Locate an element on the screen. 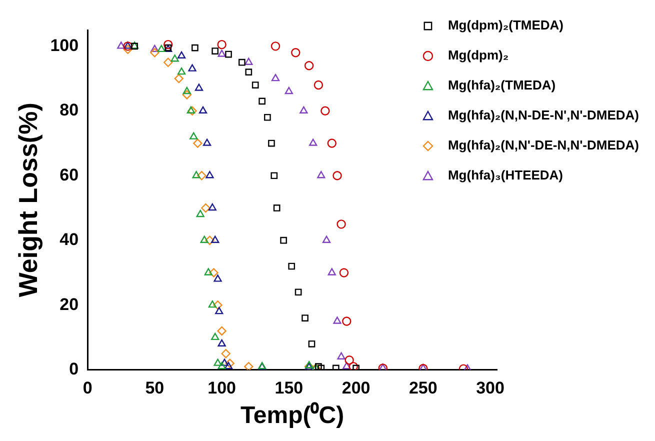 This screenshot has width=655, height=441. legend-label: Mg(hfa)₂(N,N'-DE-N,N'-DMEDA) is located at coordinates (544, 145).